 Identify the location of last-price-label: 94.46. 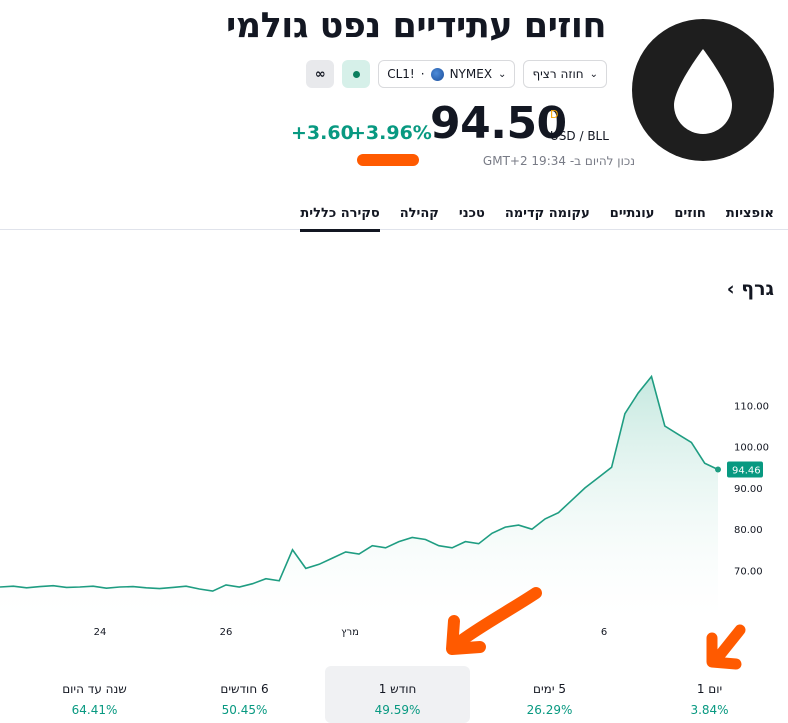
(746, 471).